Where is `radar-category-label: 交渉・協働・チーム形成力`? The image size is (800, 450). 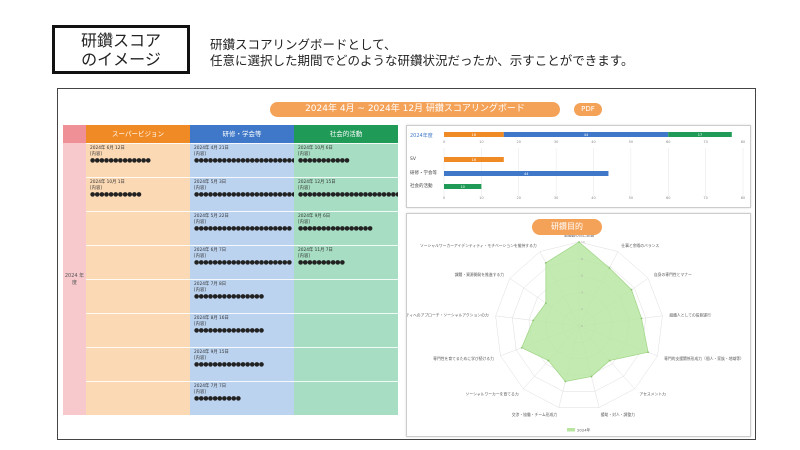 radar-category-label: 交渉・協働・チーム形成力 is located at coordinates (535, 414).